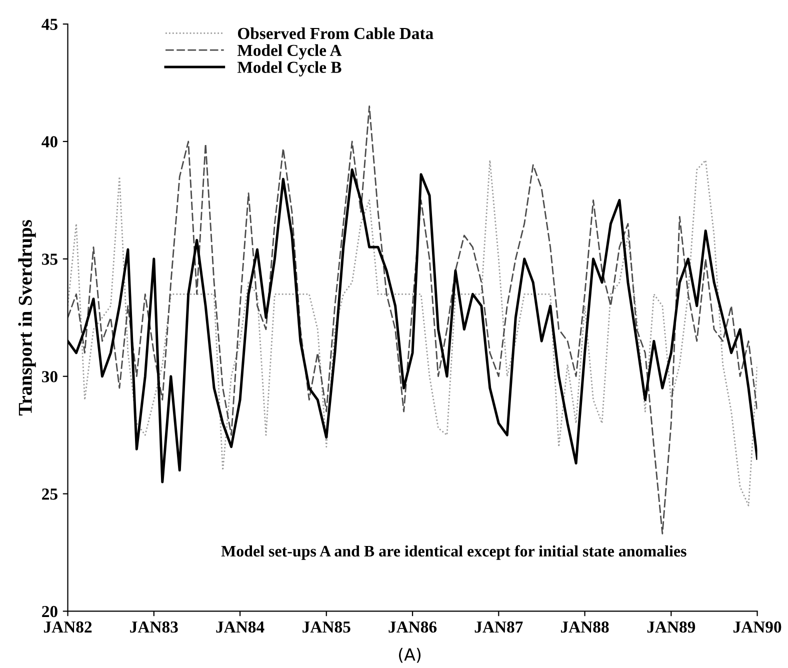  Describe the element at coordinates (50, 612) in the screenshot. I see `y-tick-label: 20` at that location.